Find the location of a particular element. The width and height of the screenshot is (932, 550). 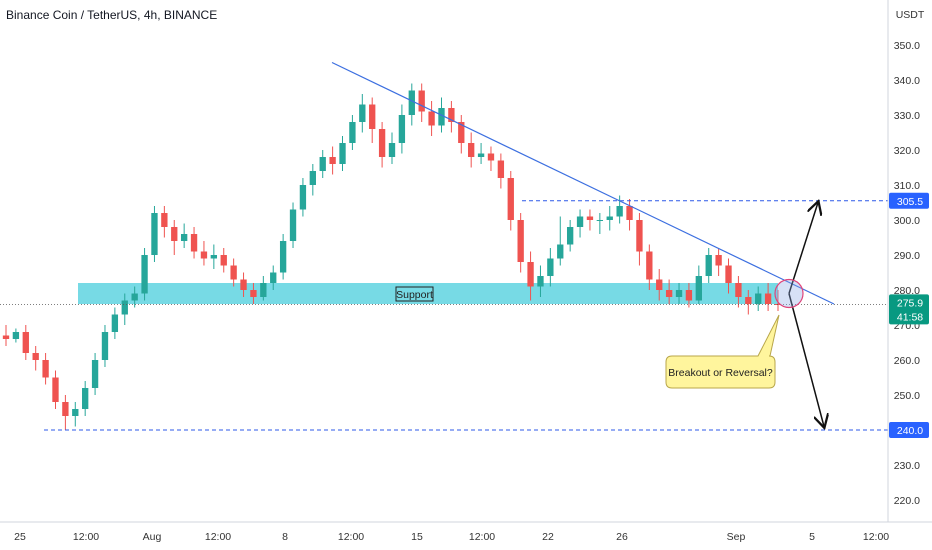

last-price-tag-bg is located at coordinates (909, 309).